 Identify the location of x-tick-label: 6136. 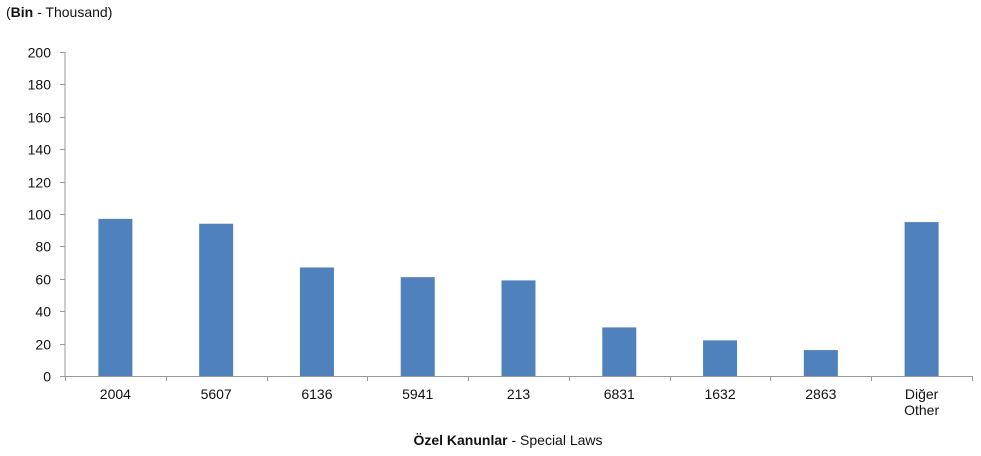
(316, 394).